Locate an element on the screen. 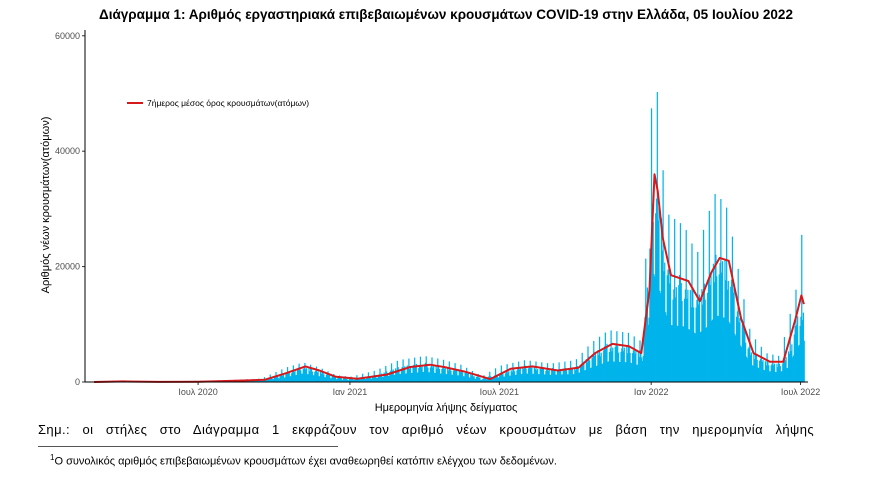 The image size is (872, 491). y-tick-label: 20000 is located at coordinates (67, 267).